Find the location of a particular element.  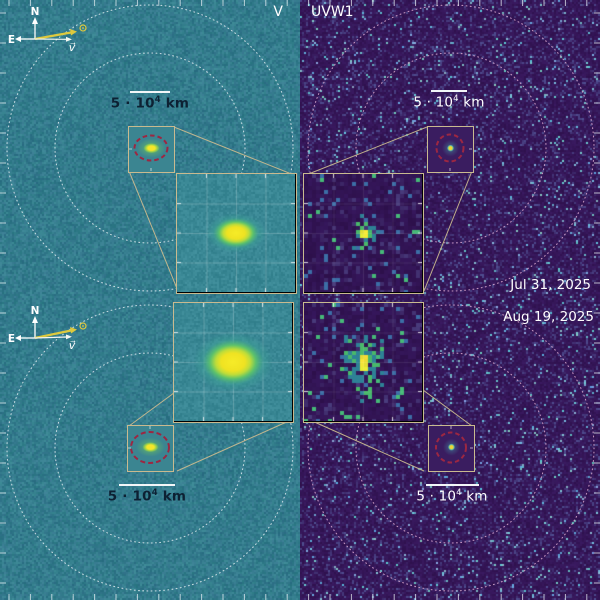

filter-label-uvw1: UVW1 is located at coordinates (332, 12).